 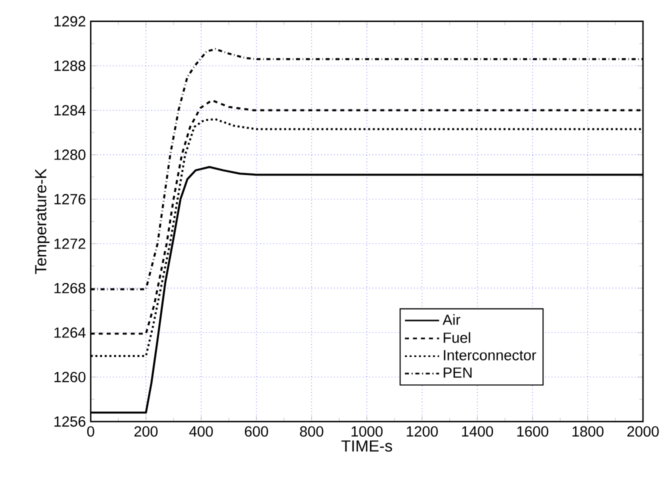 I want to click on x-tick-label: 600, so click(x=256, y=431).